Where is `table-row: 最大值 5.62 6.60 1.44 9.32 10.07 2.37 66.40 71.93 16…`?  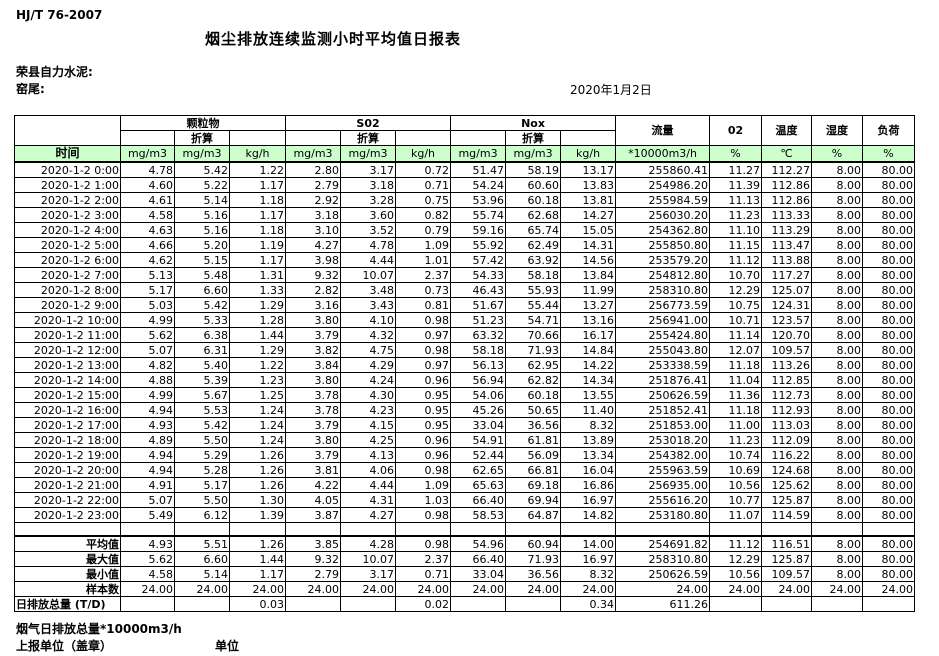
table-row: 最大值 5.62 6.60 1.44 9.32 10.07 2.37 66.40 71.93 16… is located at coordinates (465, 559).